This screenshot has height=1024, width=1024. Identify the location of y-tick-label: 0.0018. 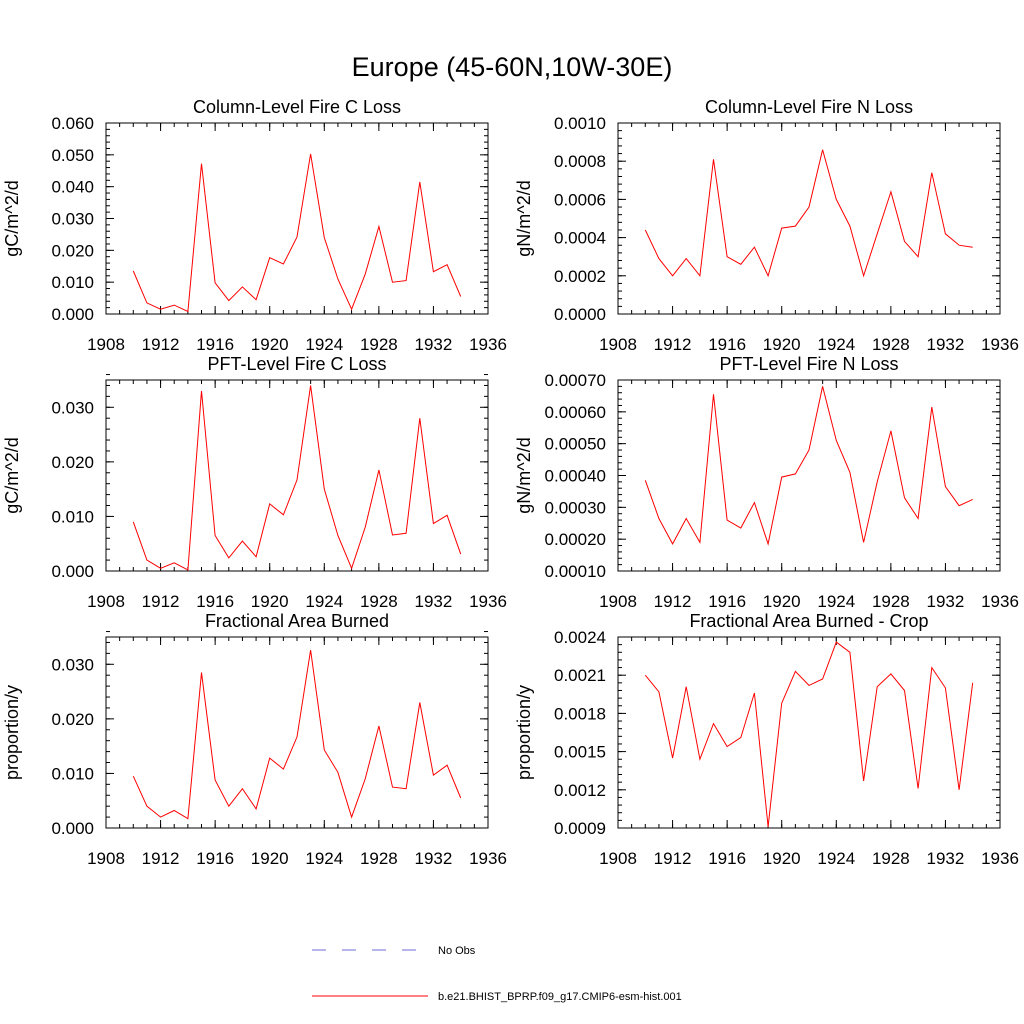
(580, 713).